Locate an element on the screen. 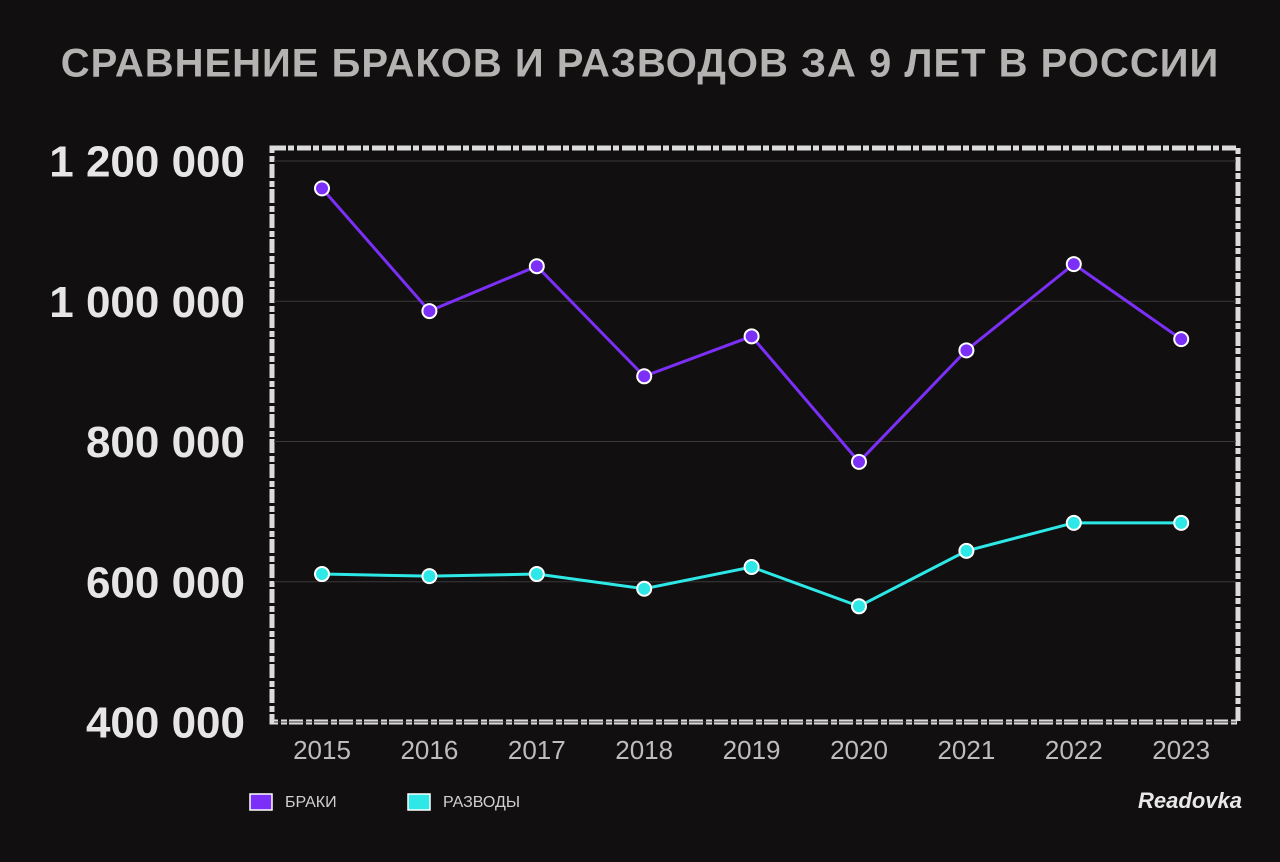 The image size is (1280, 862). legend-label: РАЗВОДЫ is located at coordinates (481, 802).